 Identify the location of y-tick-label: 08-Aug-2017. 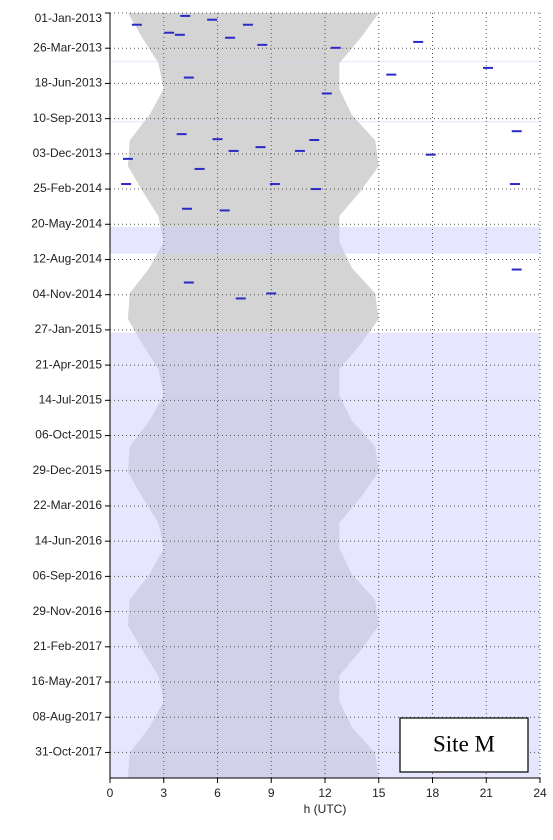
(68, 716).